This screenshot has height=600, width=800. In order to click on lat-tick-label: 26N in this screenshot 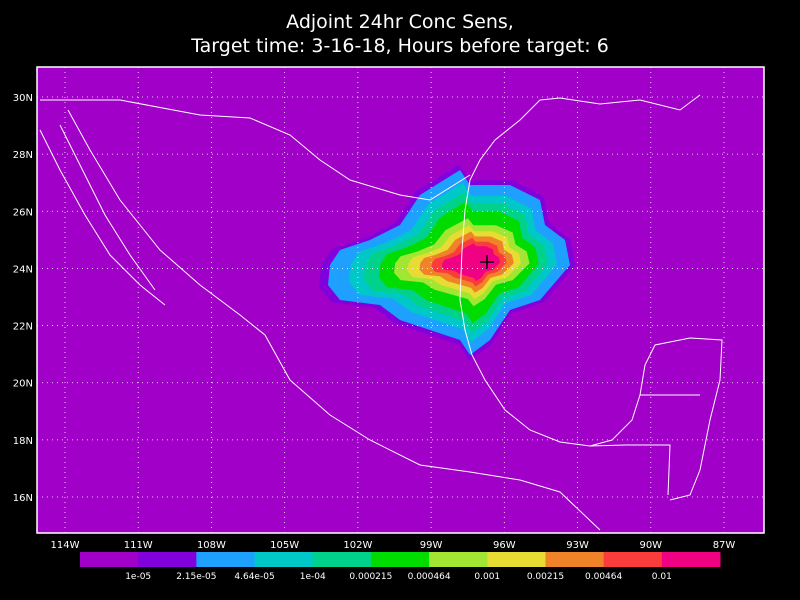, I will do `click(23, 212)`.